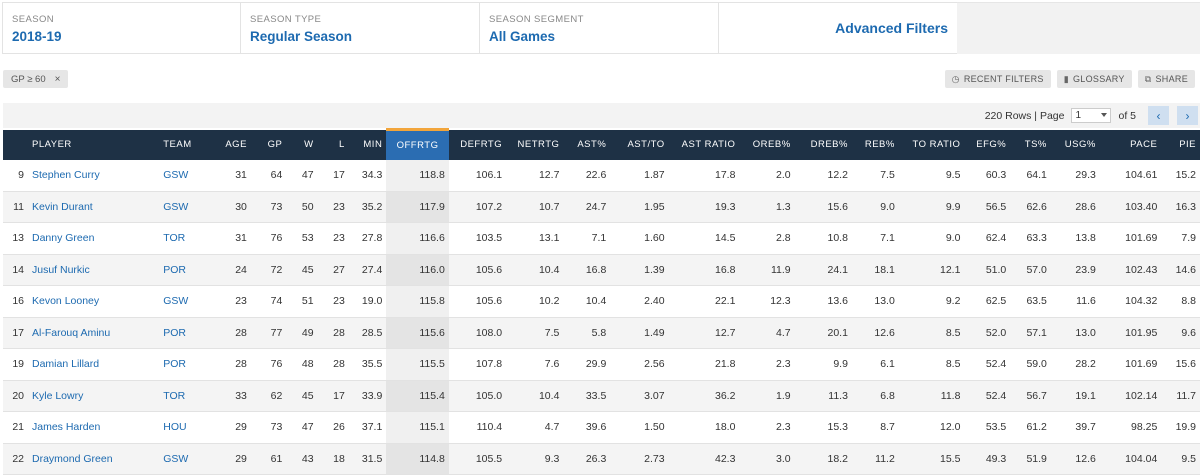 The image size is (1200, 475). Describe the element at coordinates (767, 427) in the screenshot. I see `cell-oreb: 2.3` at that location.